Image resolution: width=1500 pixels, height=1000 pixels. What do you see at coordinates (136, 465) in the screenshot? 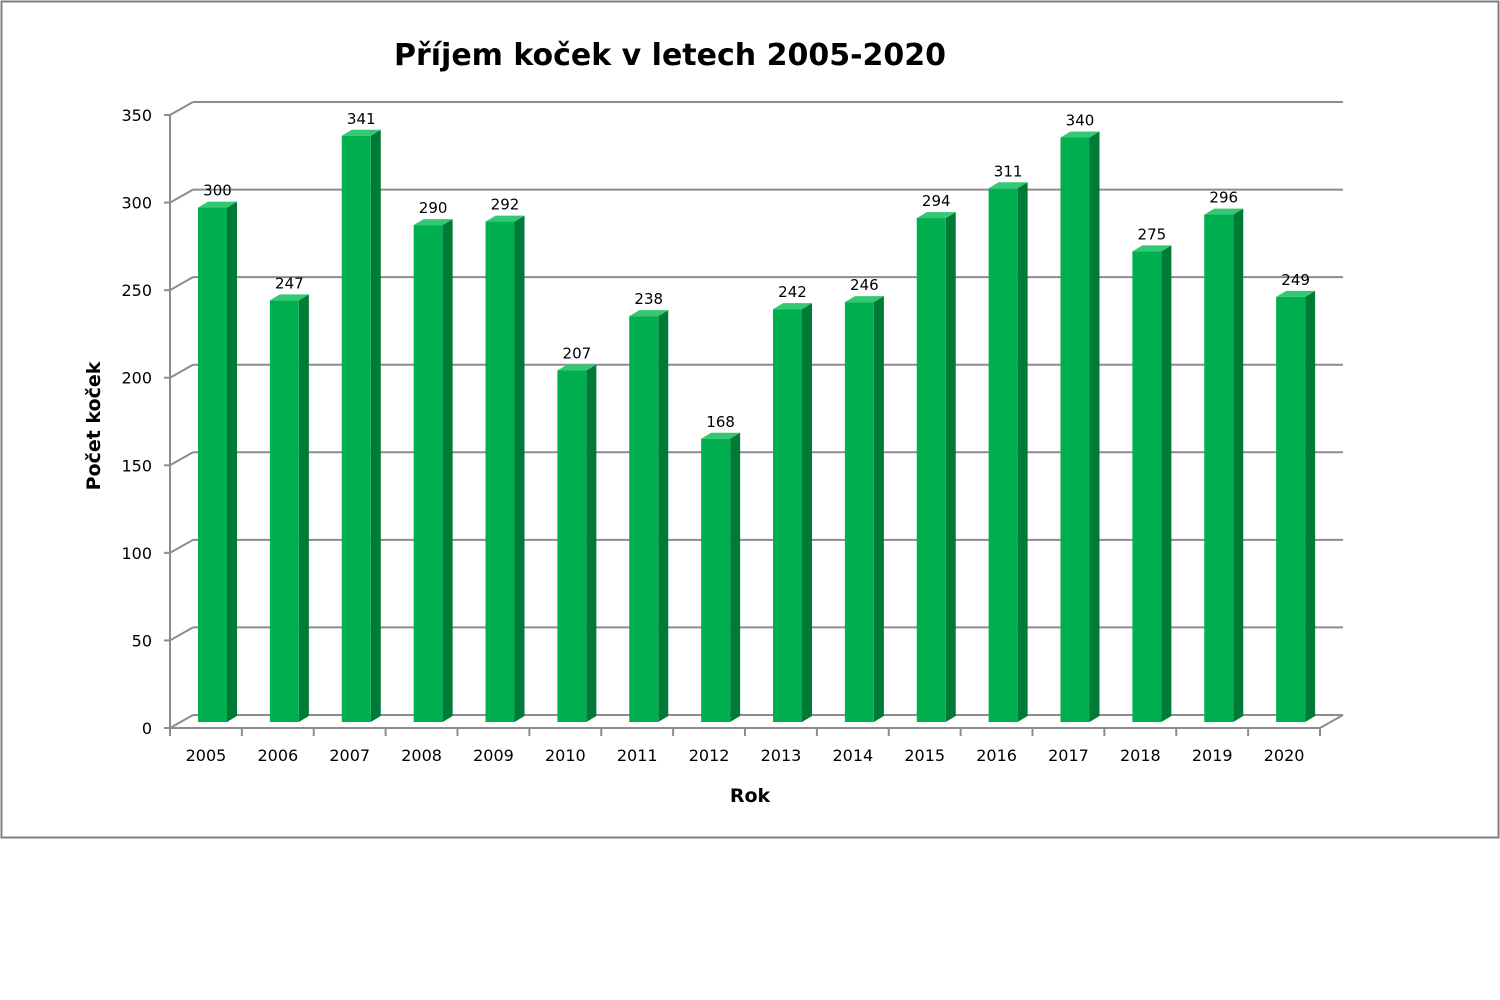
I see `y-tick-label: 150` at bounding box center [136, 465].